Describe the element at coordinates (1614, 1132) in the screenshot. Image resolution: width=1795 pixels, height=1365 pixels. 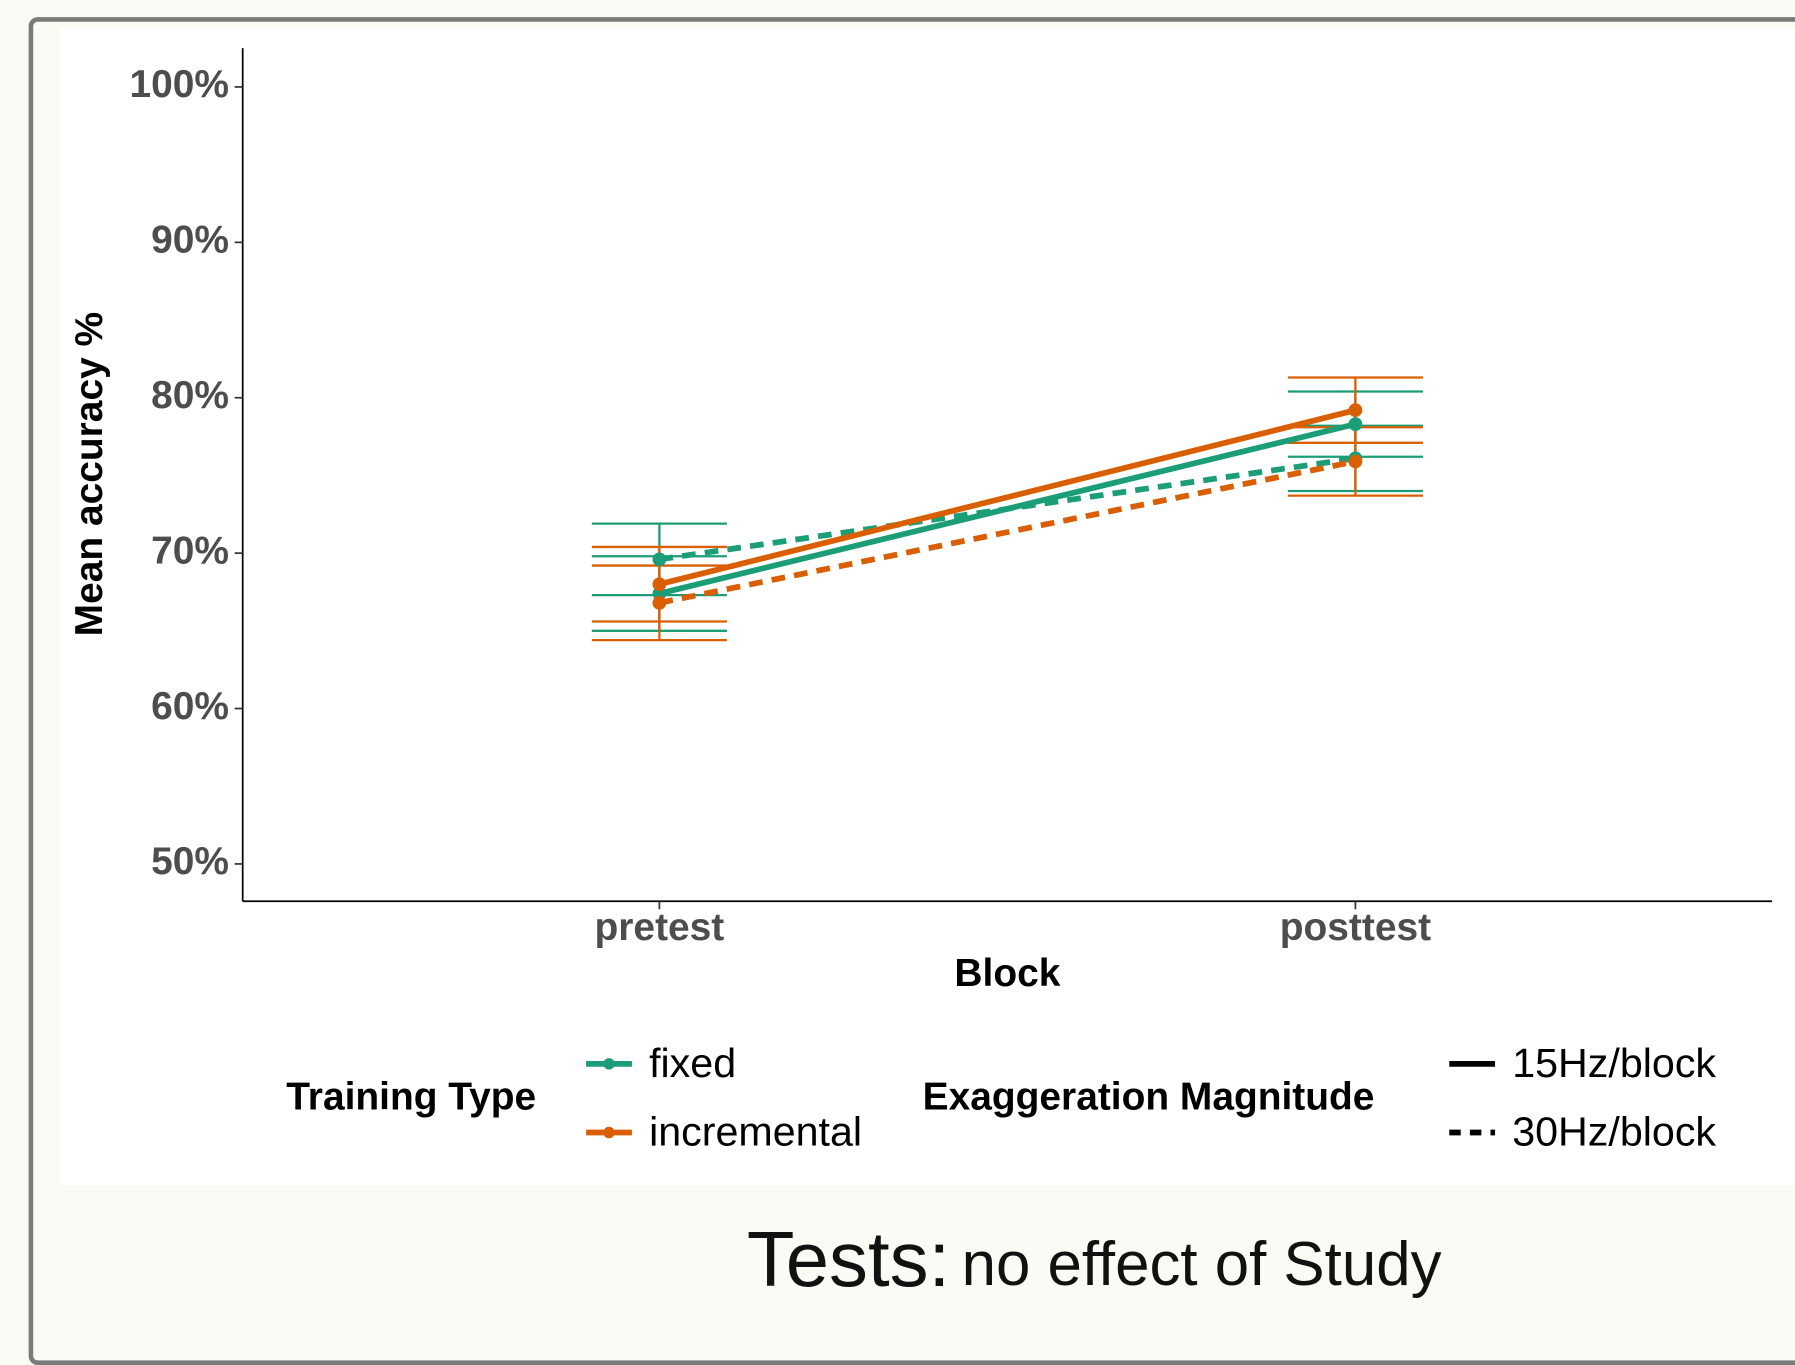
I see `legend-label: 30Hz/block` at that location.